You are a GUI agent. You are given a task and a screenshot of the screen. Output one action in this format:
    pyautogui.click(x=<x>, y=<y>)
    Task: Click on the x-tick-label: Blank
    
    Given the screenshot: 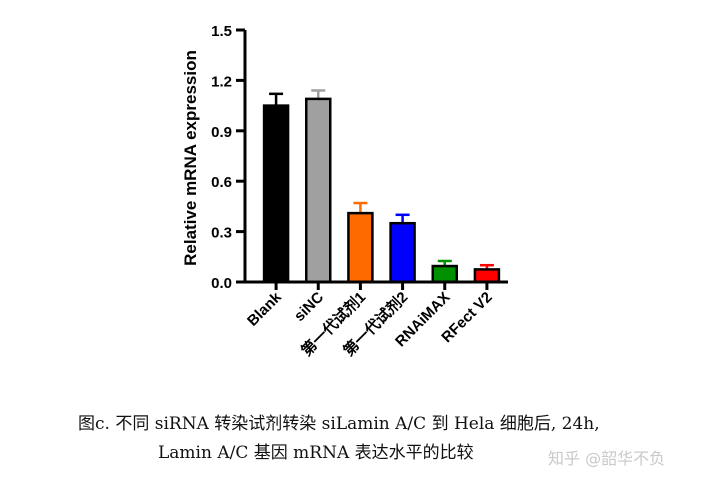 What is the action you would take?
    pyautogui.click(x=264, y=308)
    